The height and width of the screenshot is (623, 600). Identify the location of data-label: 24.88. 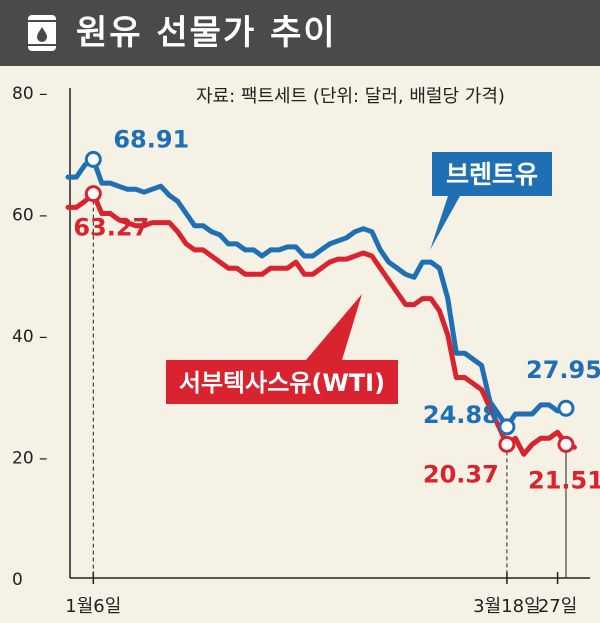
(461, 415).